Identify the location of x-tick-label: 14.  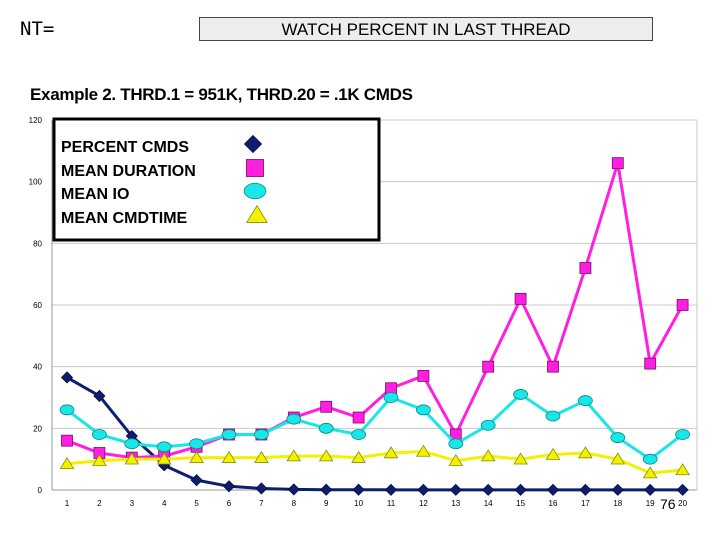
(488, 503).